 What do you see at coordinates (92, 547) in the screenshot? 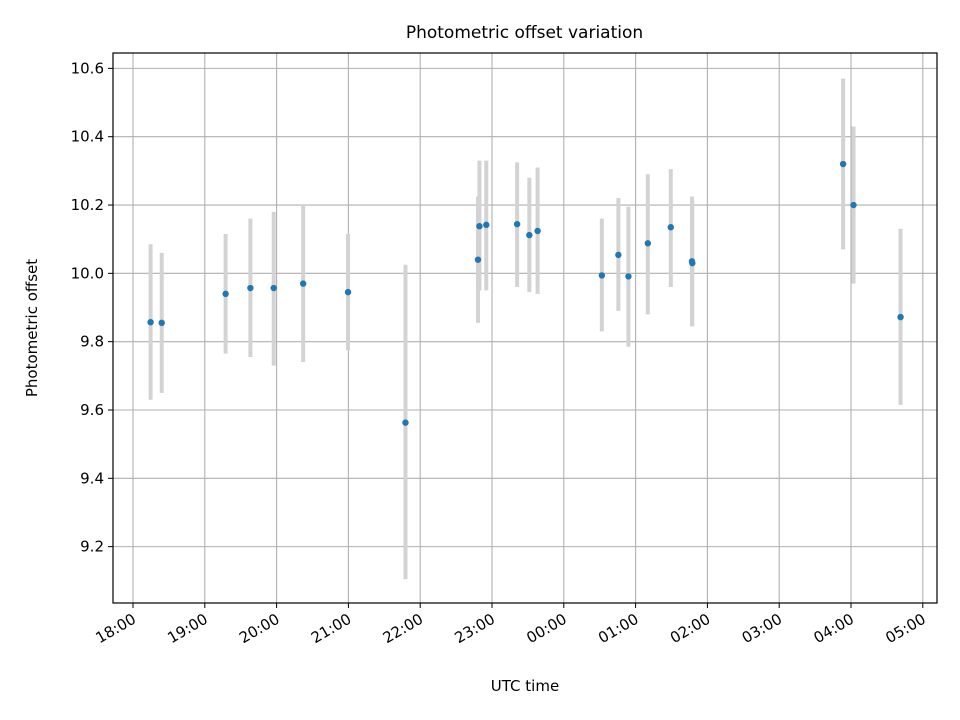
I see `y-tick-label: 9.2` at bounding box center [92, 547].